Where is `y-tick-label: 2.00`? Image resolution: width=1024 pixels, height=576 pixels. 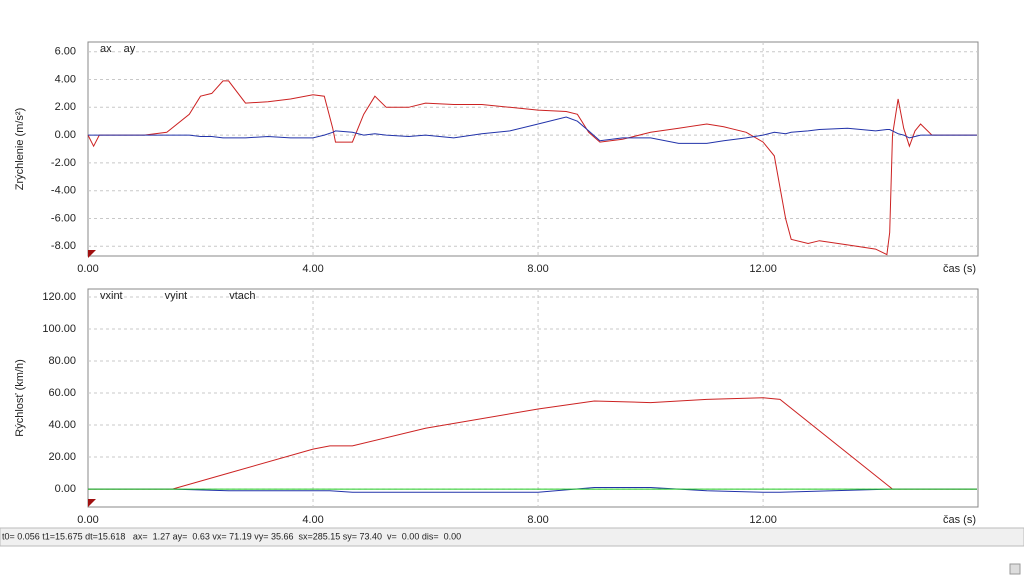
y-tick-label: 2.00 is located at coordinates (65, 107).